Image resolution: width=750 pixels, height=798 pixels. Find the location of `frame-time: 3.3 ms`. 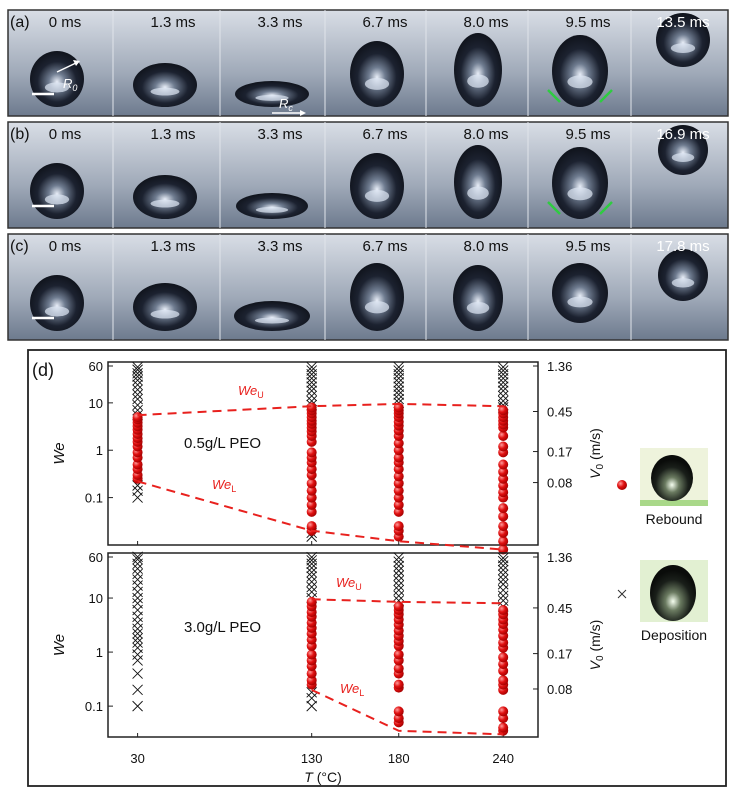

frame-time: 3.3 ms is located at coordinates (279, 22).